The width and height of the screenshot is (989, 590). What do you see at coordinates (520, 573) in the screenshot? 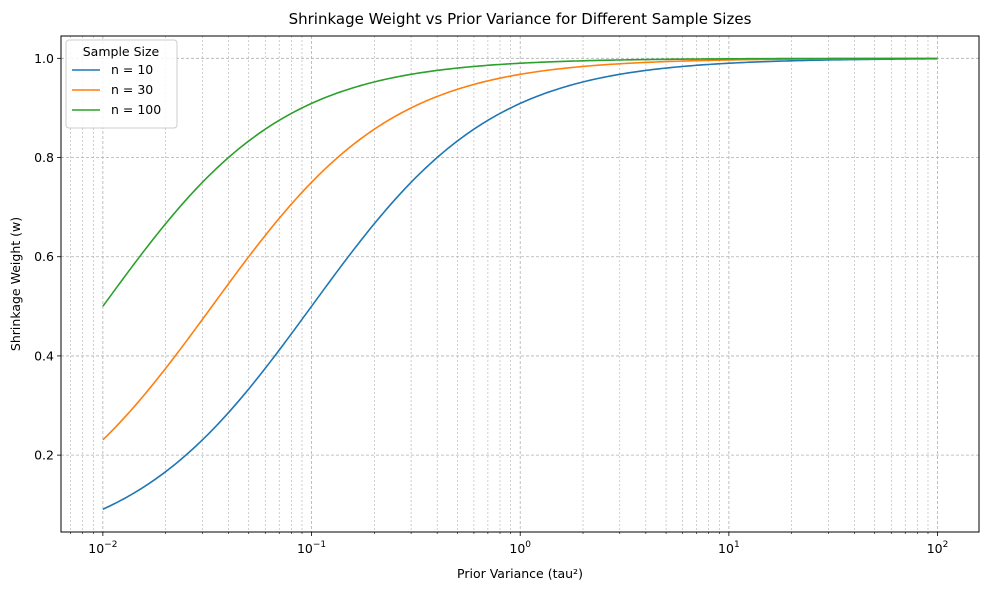
I see `x-axis-label: Prior Variance (tau²)` at bounding box center [520, 573].